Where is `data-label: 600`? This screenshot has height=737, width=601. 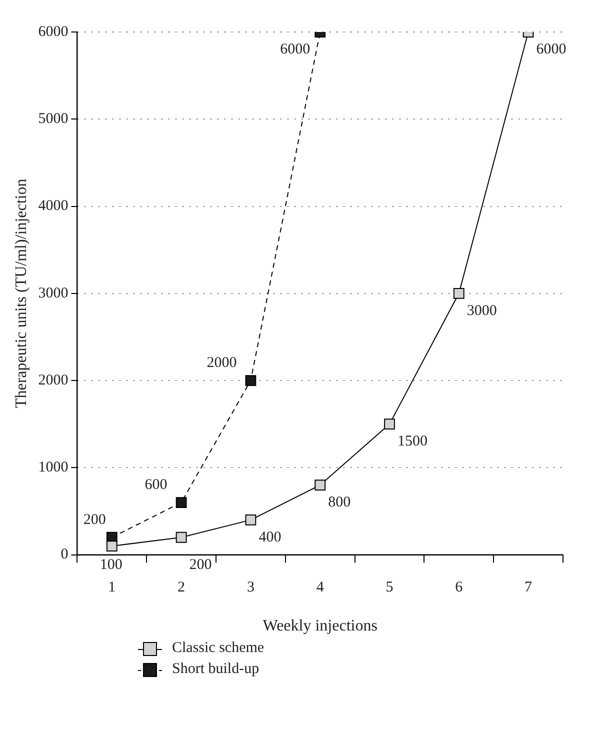 data-label: 600 is located at coordinates (156, 484).